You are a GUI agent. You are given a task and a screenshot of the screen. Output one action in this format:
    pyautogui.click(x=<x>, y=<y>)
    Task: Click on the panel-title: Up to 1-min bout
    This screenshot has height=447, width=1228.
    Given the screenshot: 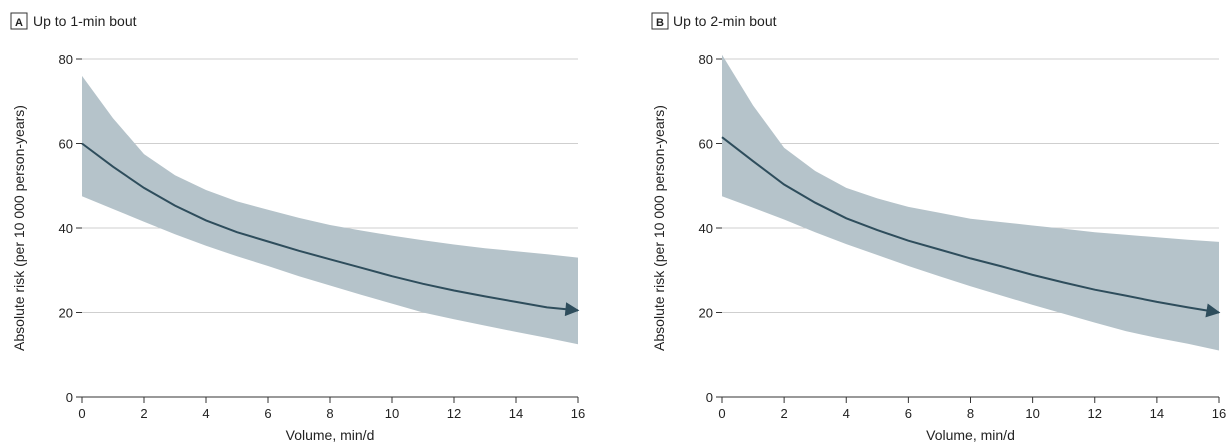 What is the action you would take?
    pyautogui.click(x=85, y=21)
    